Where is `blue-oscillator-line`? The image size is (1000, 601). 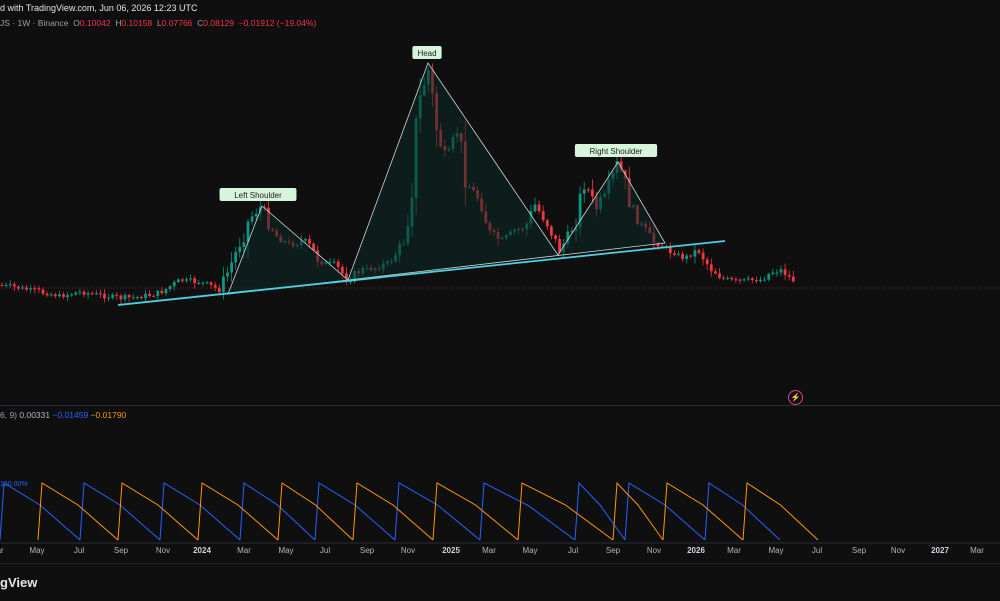 blue-oscillator-line is located at coordinates (390, 511).